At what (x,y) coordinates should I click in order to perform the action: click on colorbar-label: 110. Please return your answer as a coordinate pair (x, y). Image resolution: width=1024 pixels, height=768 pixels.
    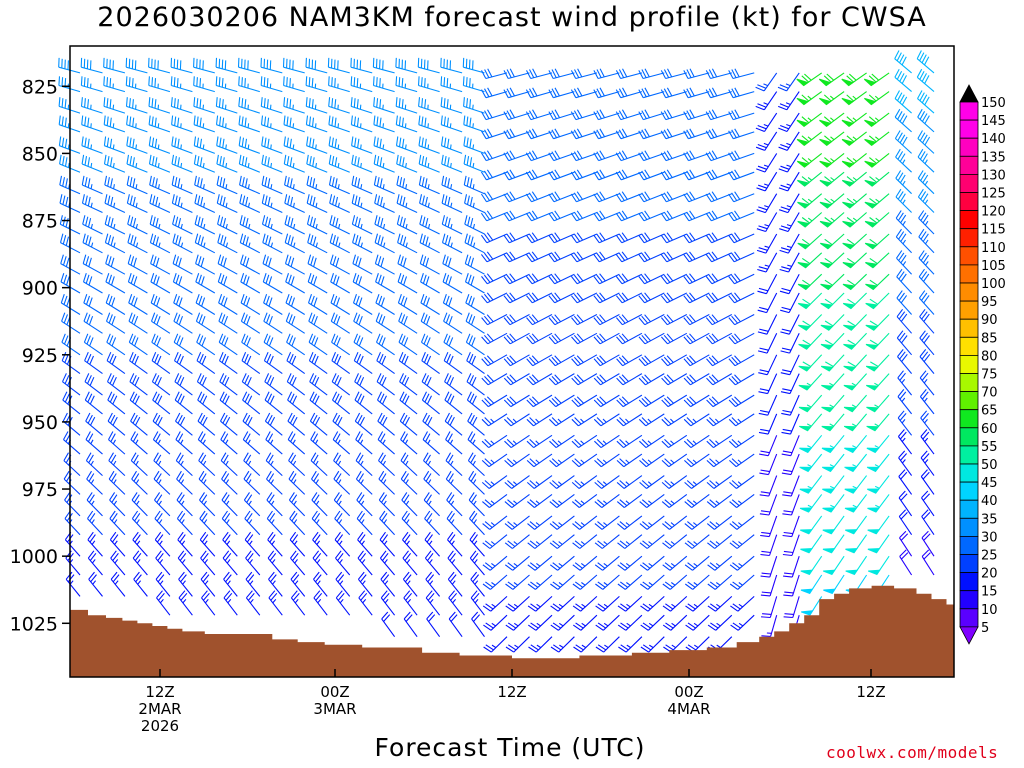
    Looking at the image, I should click on (993, 248).